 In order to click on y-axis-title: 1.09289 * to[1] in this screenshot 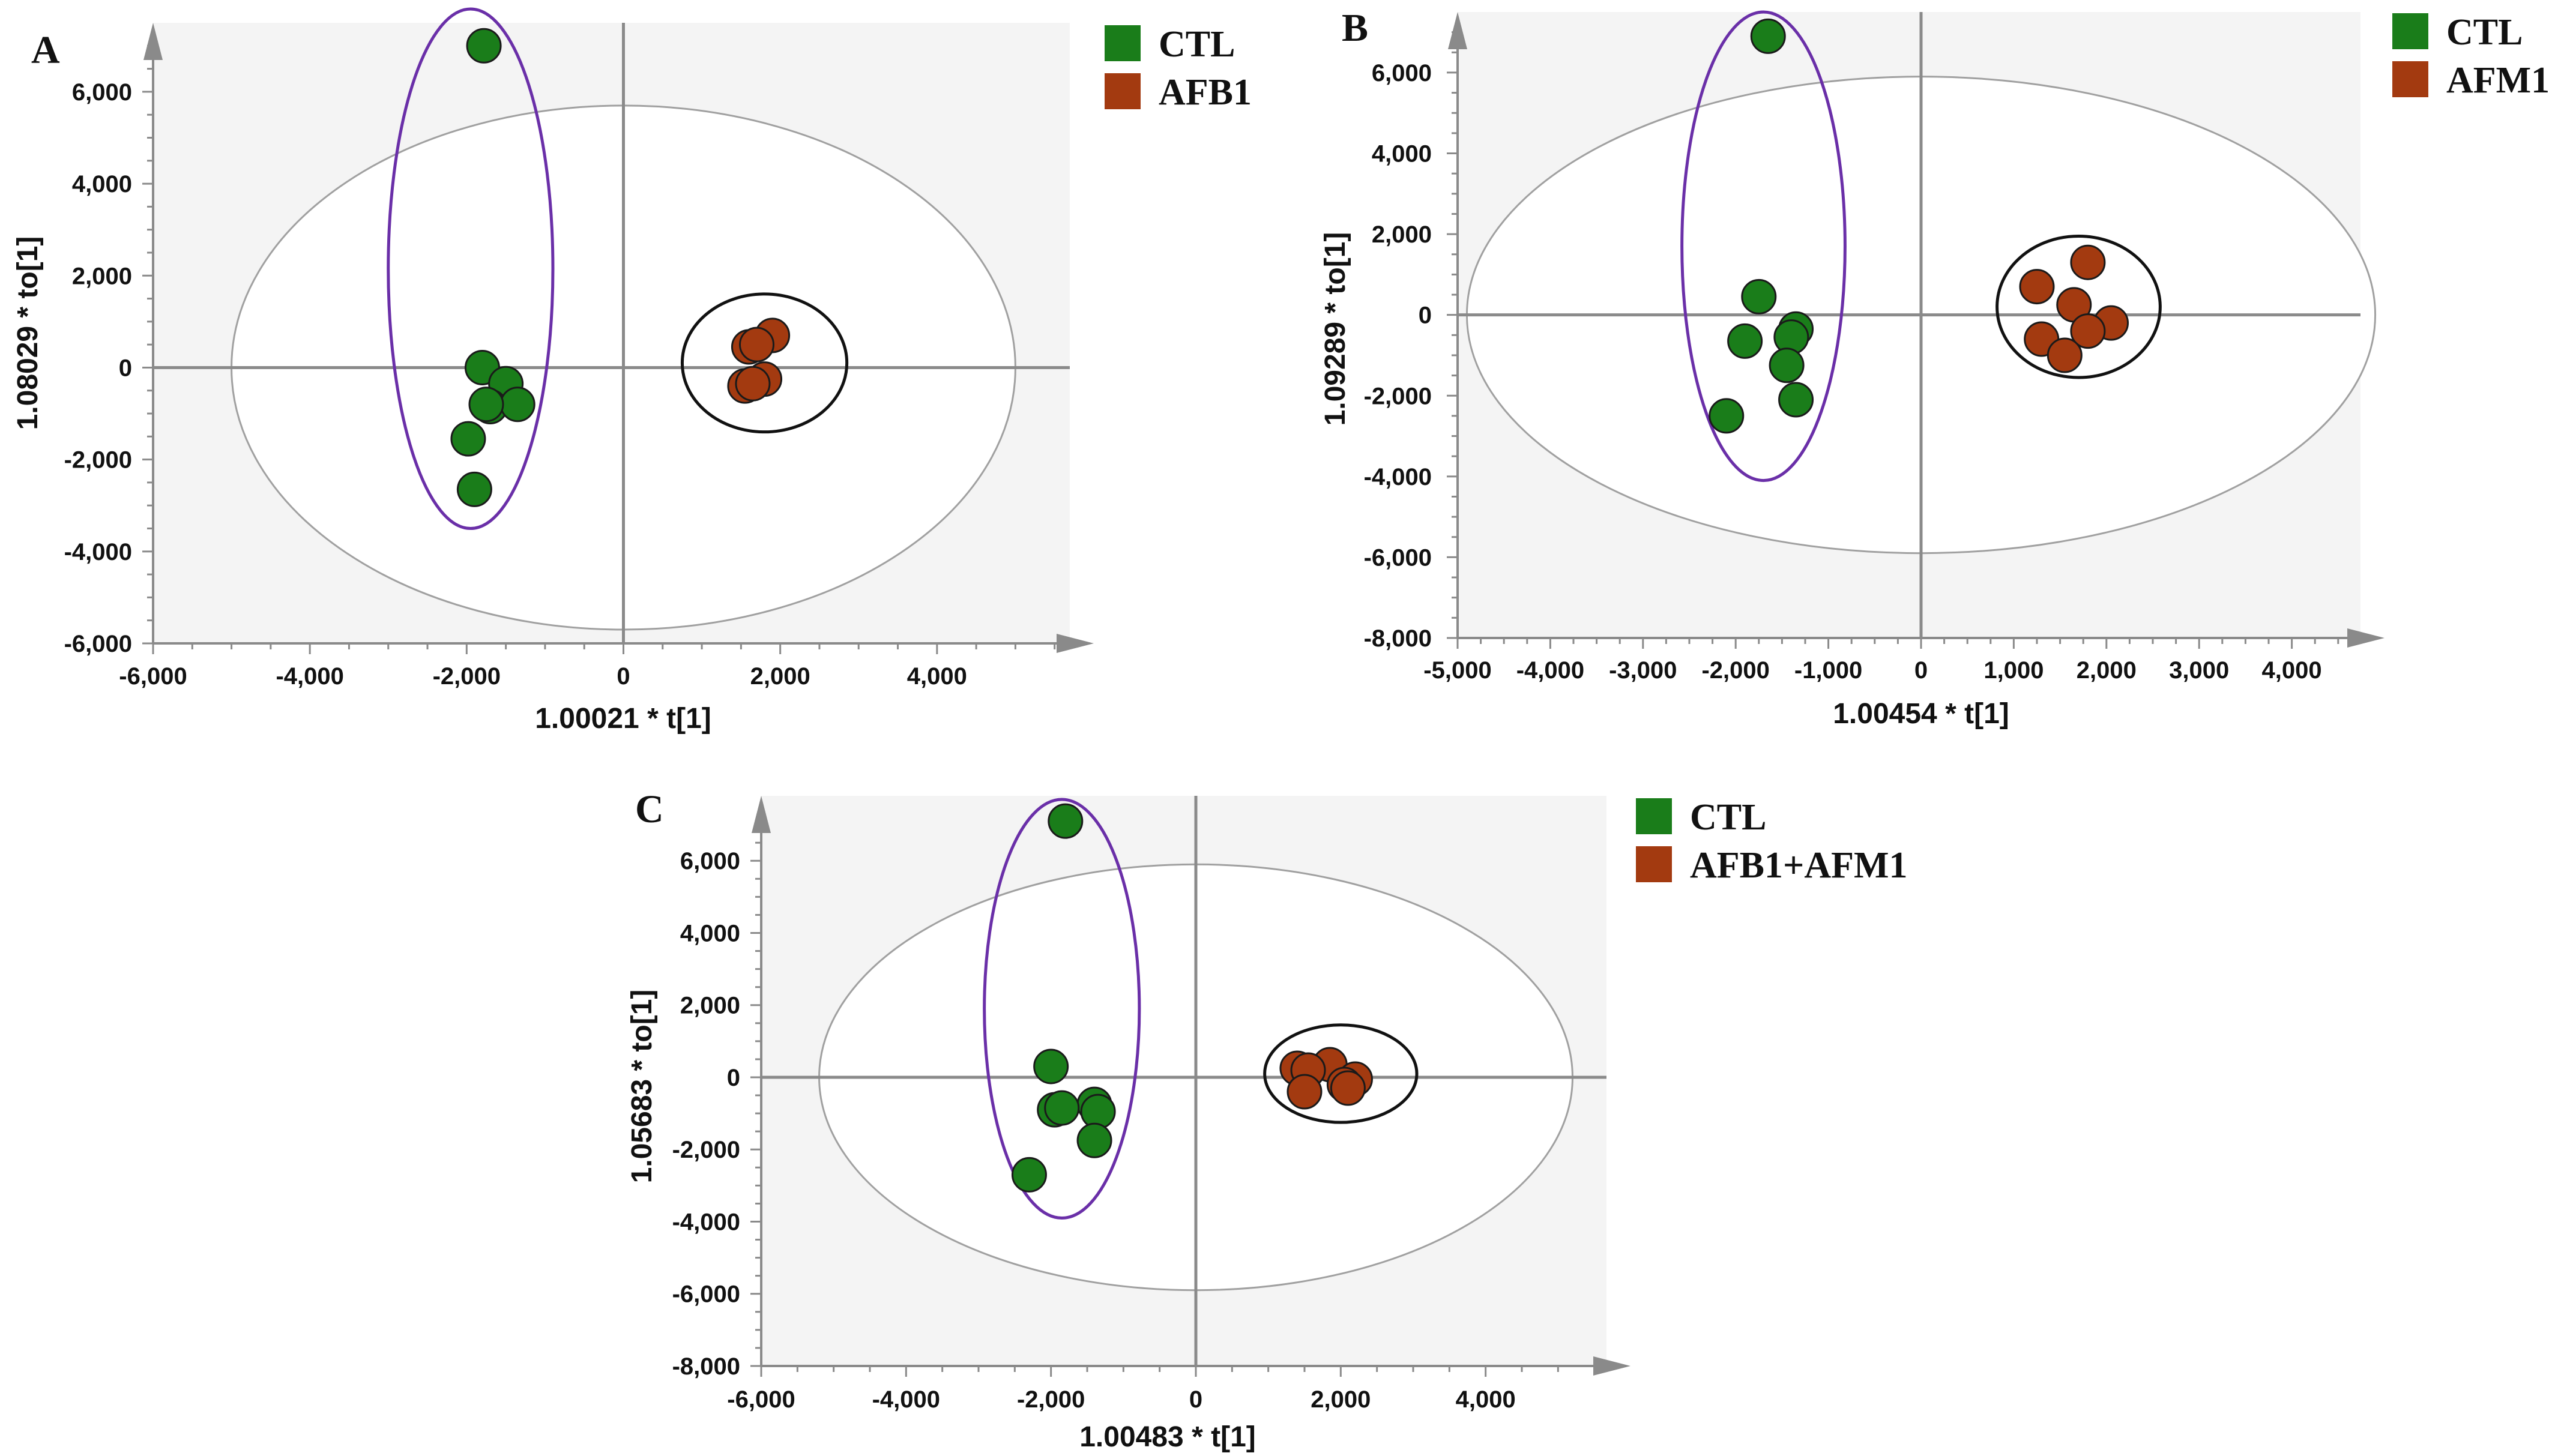, I will do `click(1335, 329)`.